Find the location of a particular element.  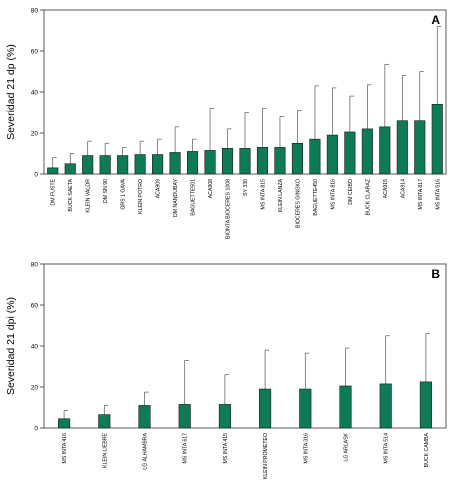

x-tick-label: MS INTA 617 is located at coordinates (186, 448).